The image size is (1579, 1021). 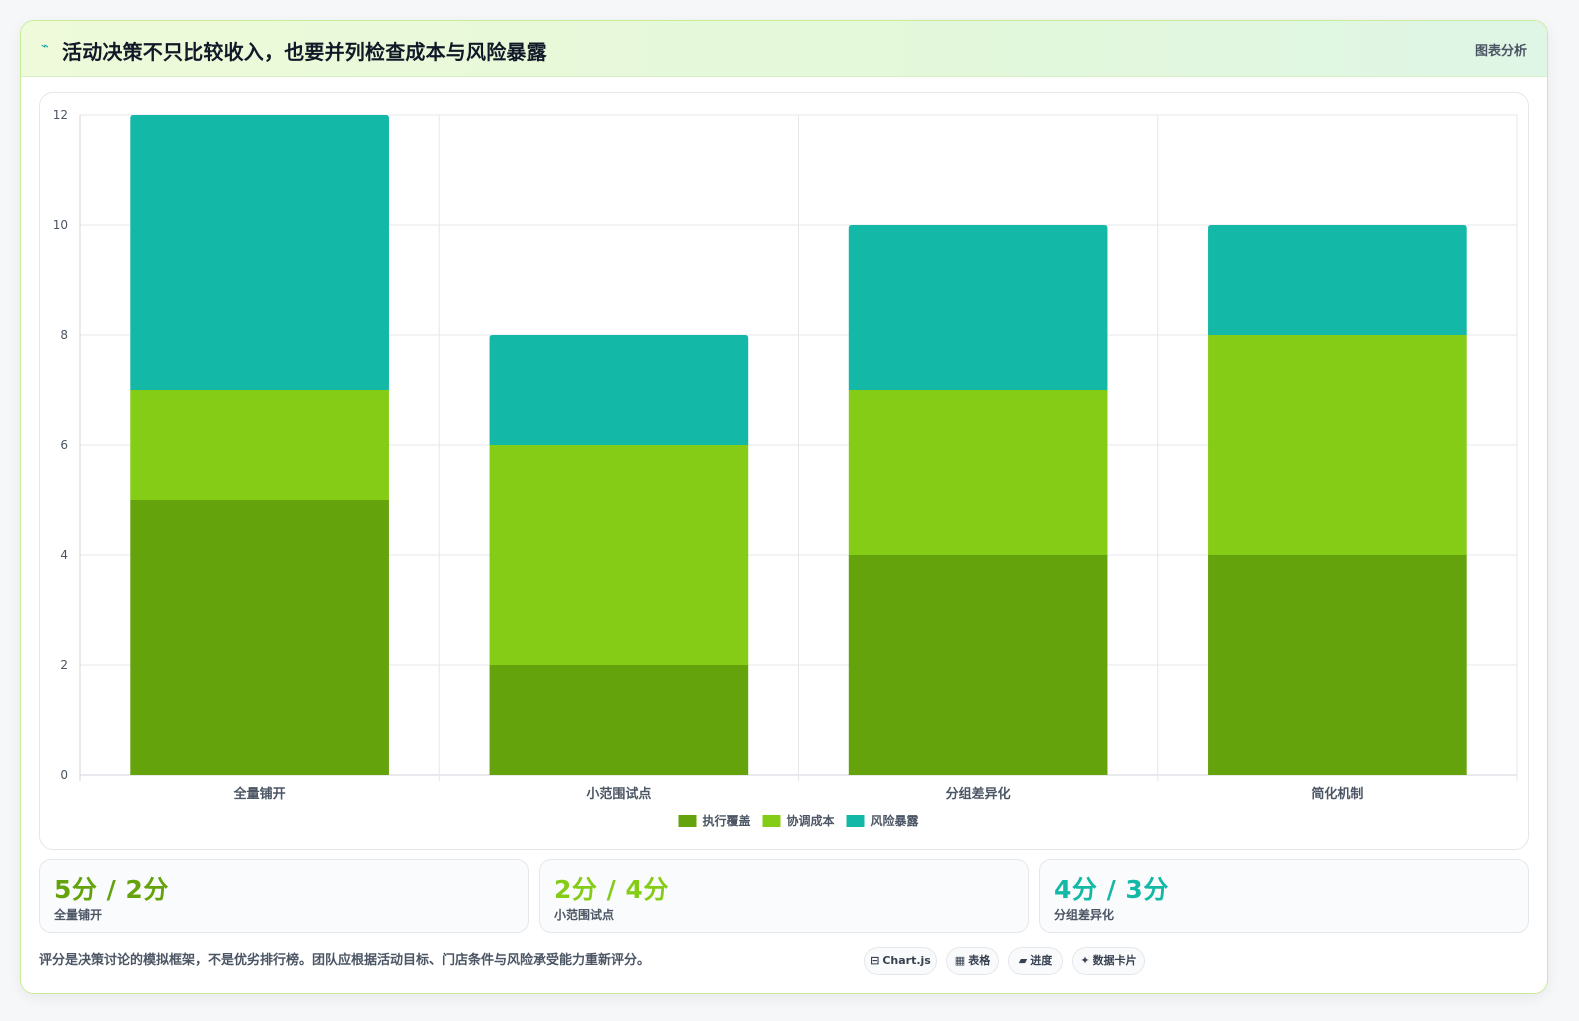 What do you see at coordinates (64, 335) in the screenshot?
I see `y-tick-label: 8` at bounding box center [64, 335].